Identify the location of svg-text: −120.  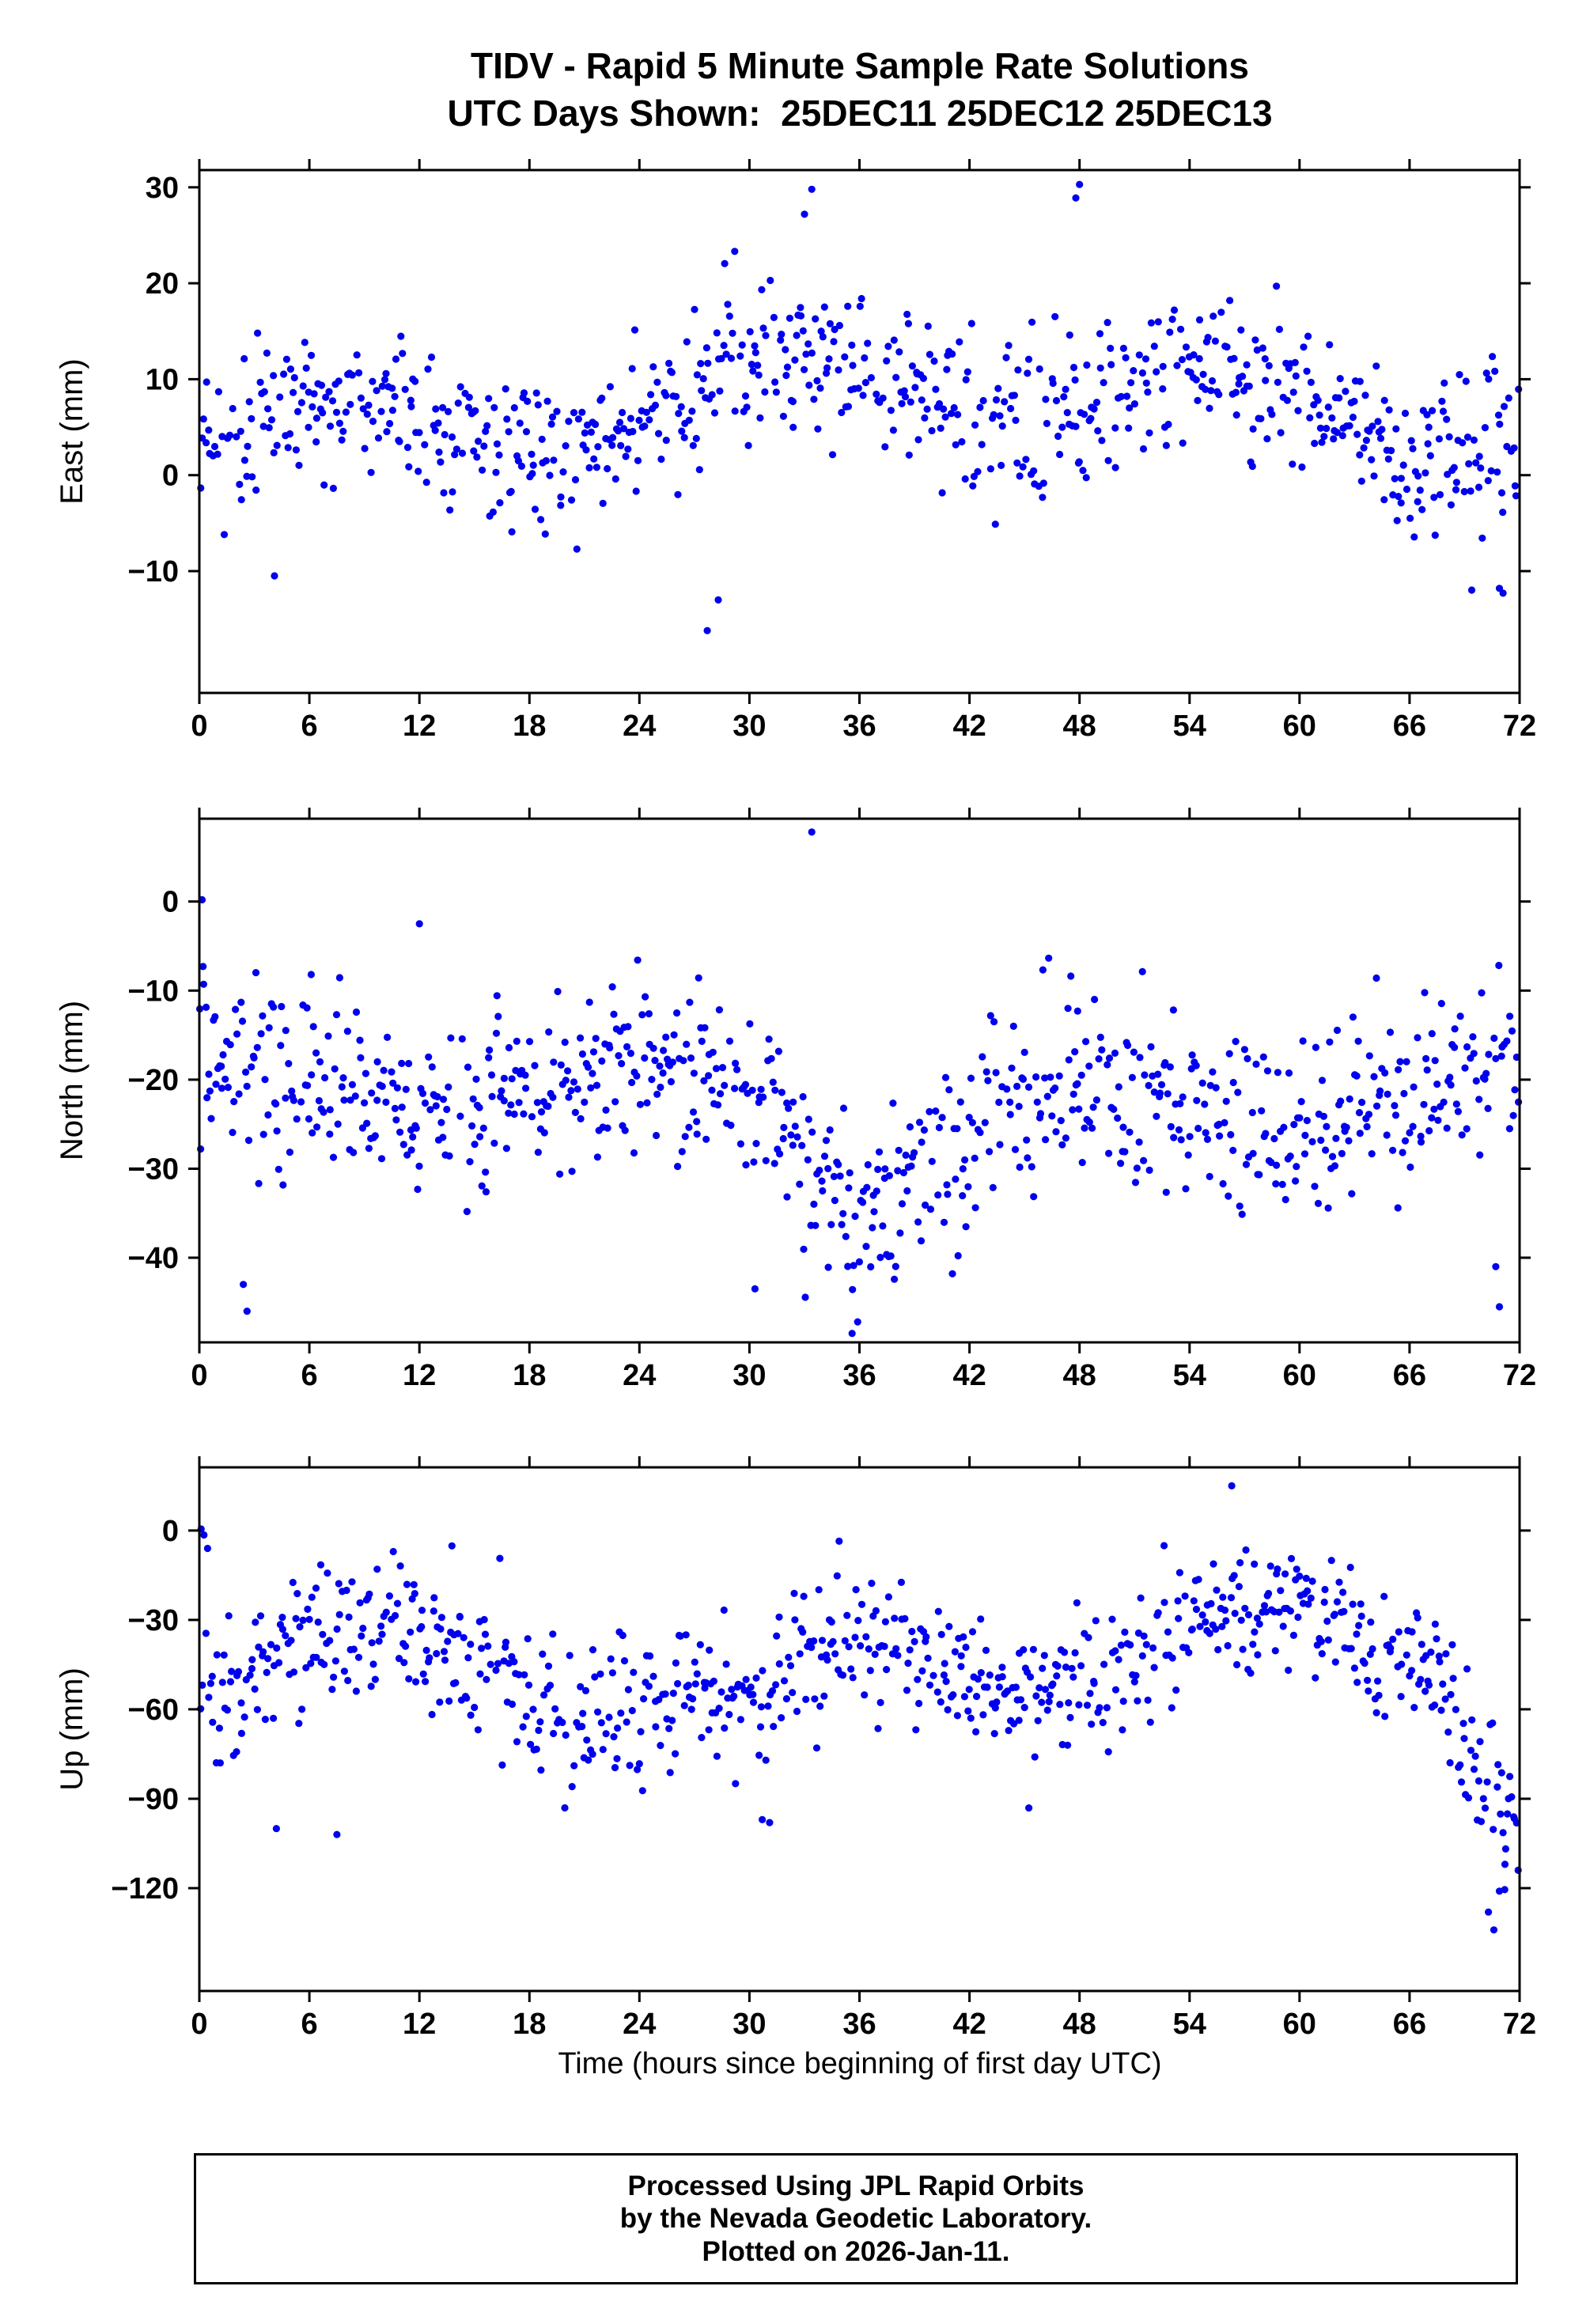
(145, 1889).